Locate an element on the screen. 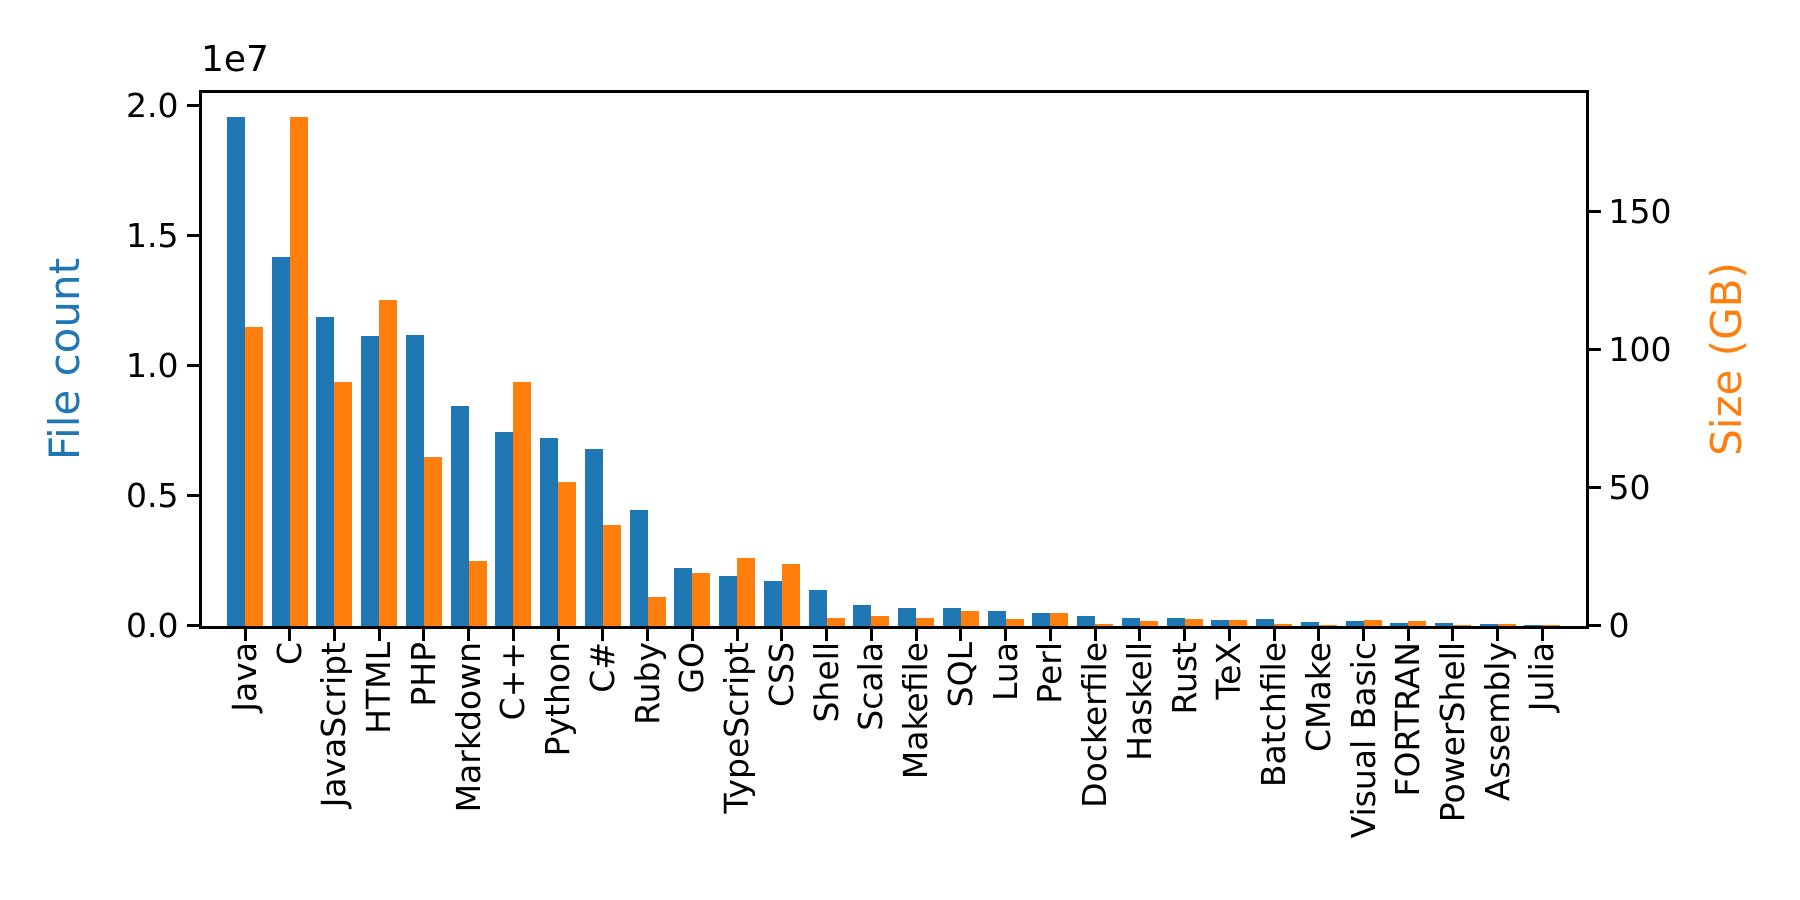 This screenshot has height=900, width=1800. right-y-tick-label: 150 is located at coordinates (1640, 211).